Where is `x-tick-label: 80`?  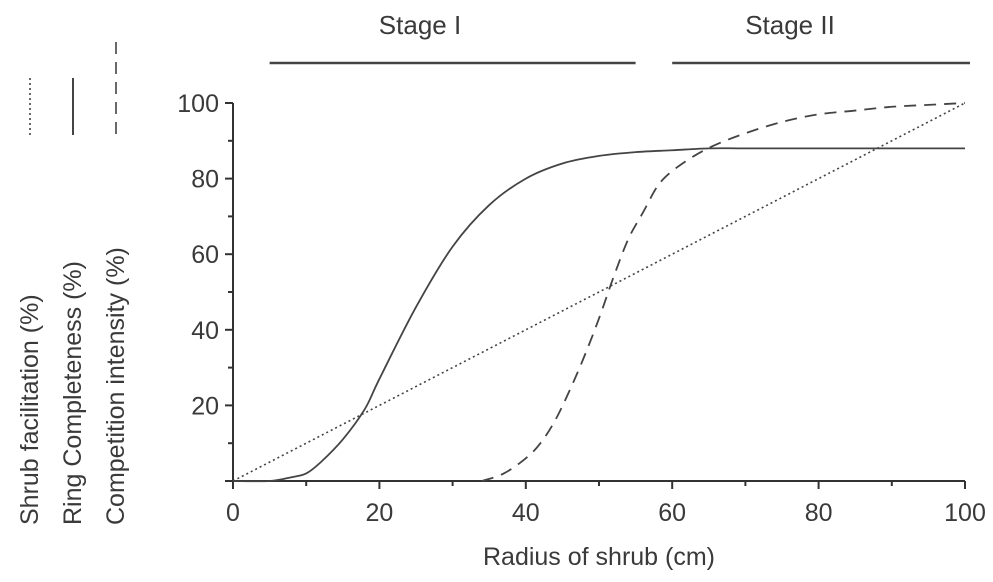
x-tick-label: 80 is located at coordinates (819, 513).